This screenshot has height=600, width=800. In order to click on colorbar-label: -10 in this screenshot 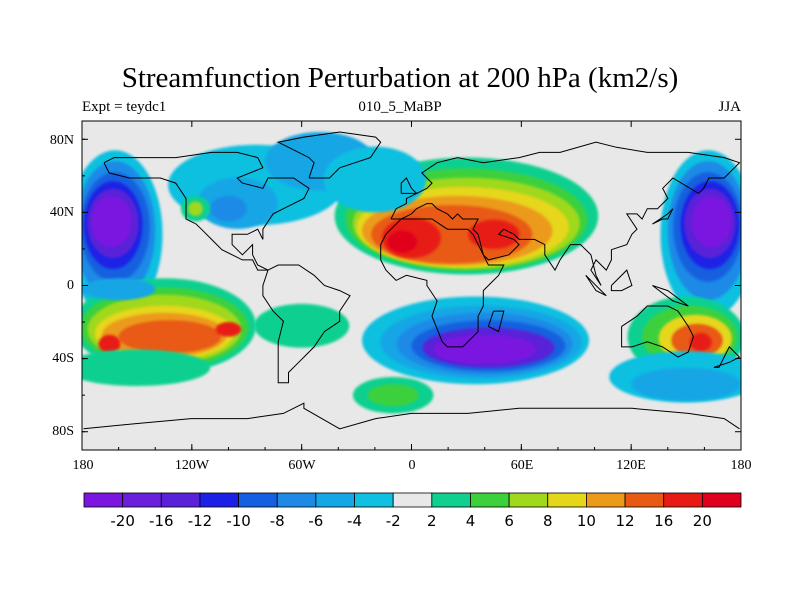, I will do `click(238, 521)`.